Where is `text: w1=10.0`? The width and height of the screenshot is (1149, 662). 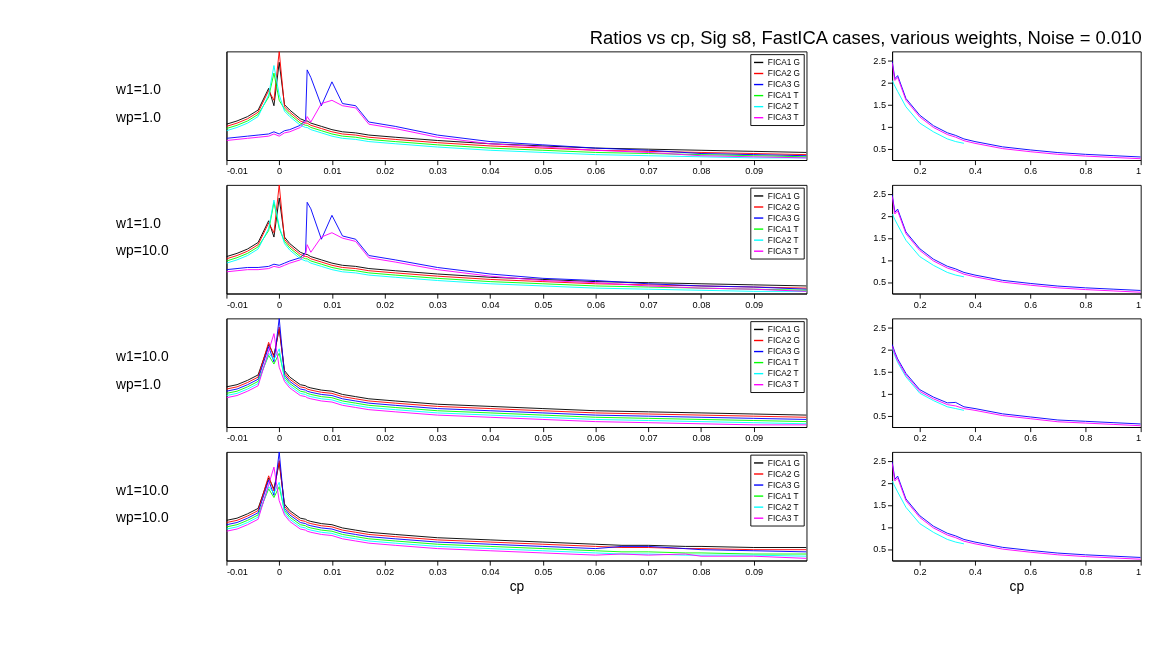
text: w1=10.0 is located at coordinates (142, 356).